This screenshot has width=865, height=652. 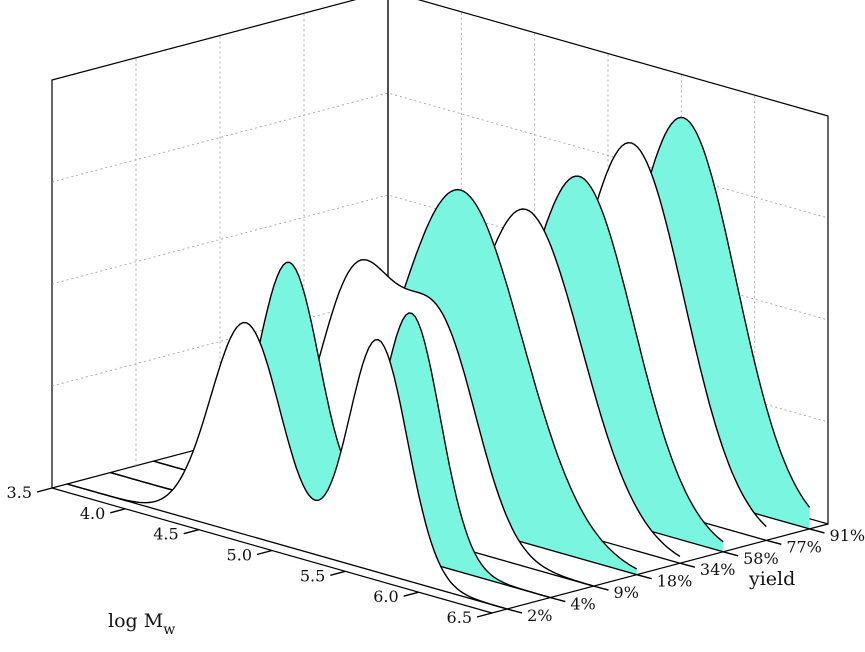 I want to click on yield-tick-label: 91%, so click(x=847, y=535).